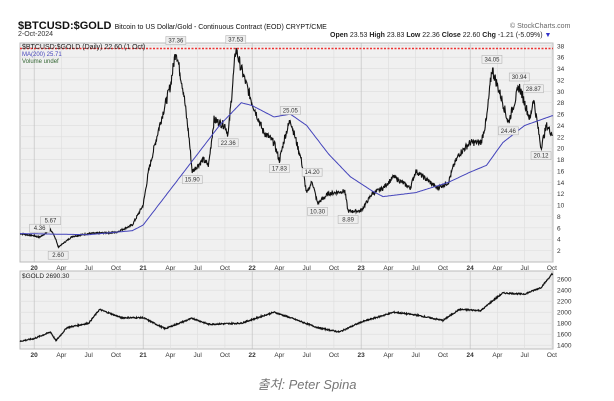  What do you see at coordinates (559, 240) in the screenshot?
I see `y-tick-label: 4` at bounding box center [559, 240].